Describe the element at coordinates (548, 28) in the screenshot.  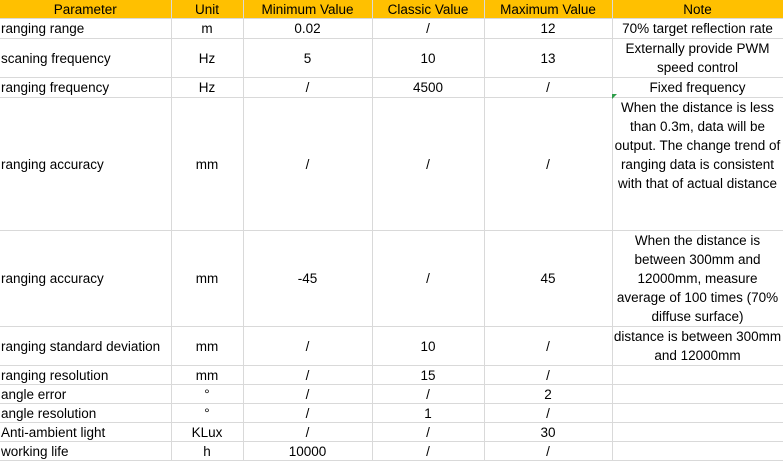
I see `maximum-value-cell: 12` at that location.